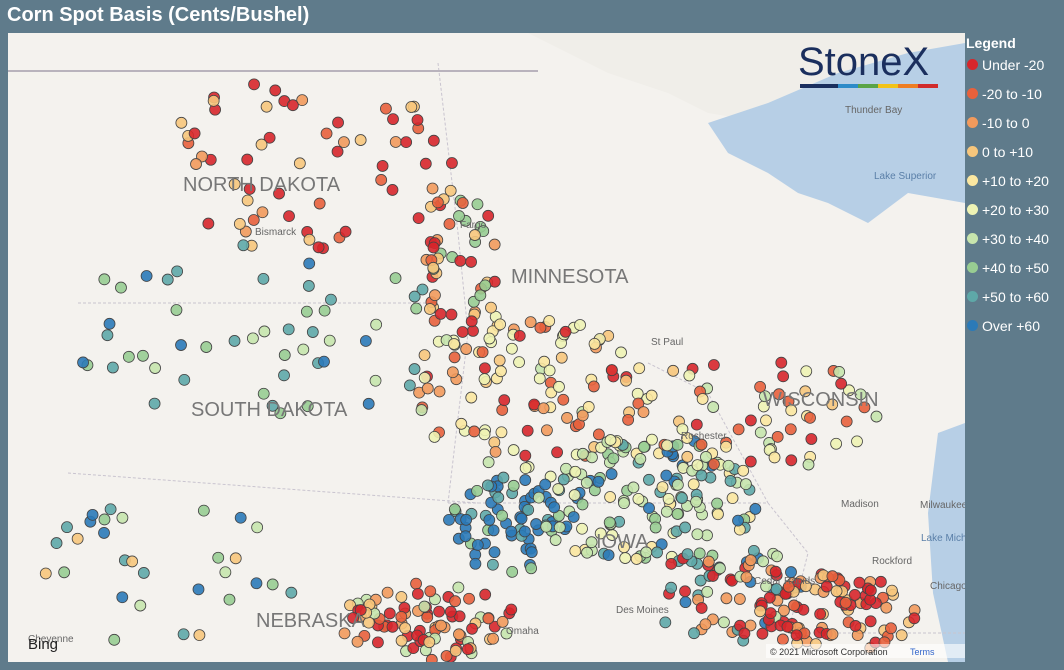 The height and width of the screenshot is (670, 1064). What do you see at coordinates (1007, 187) in the screenshot?
I see `legend-item: +10 to +20` at bounding box center [1007, 187].